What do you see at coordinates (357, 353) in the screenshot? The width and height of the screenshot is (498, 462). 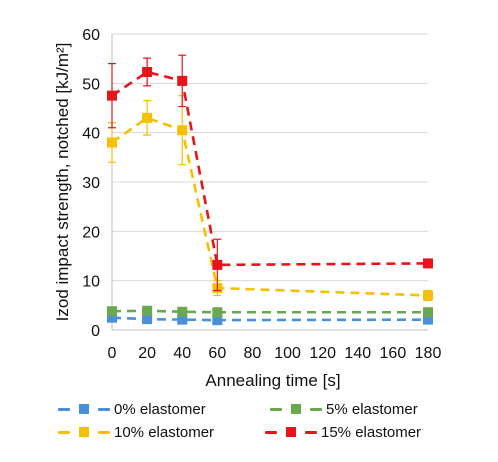 I see `x-tick-label: 140` at bounding box center [357, 353].